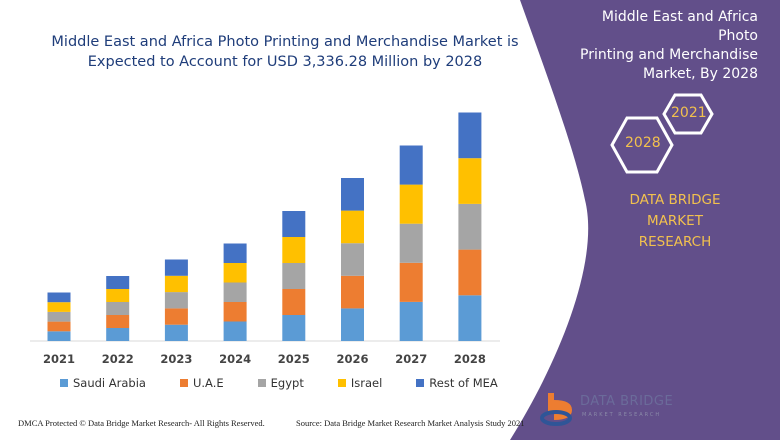 This screenshot has height=440, width=780. Describe the element at coordinates (287, 383) in the screenshot. I see `legend-label: Egypt` at that location.